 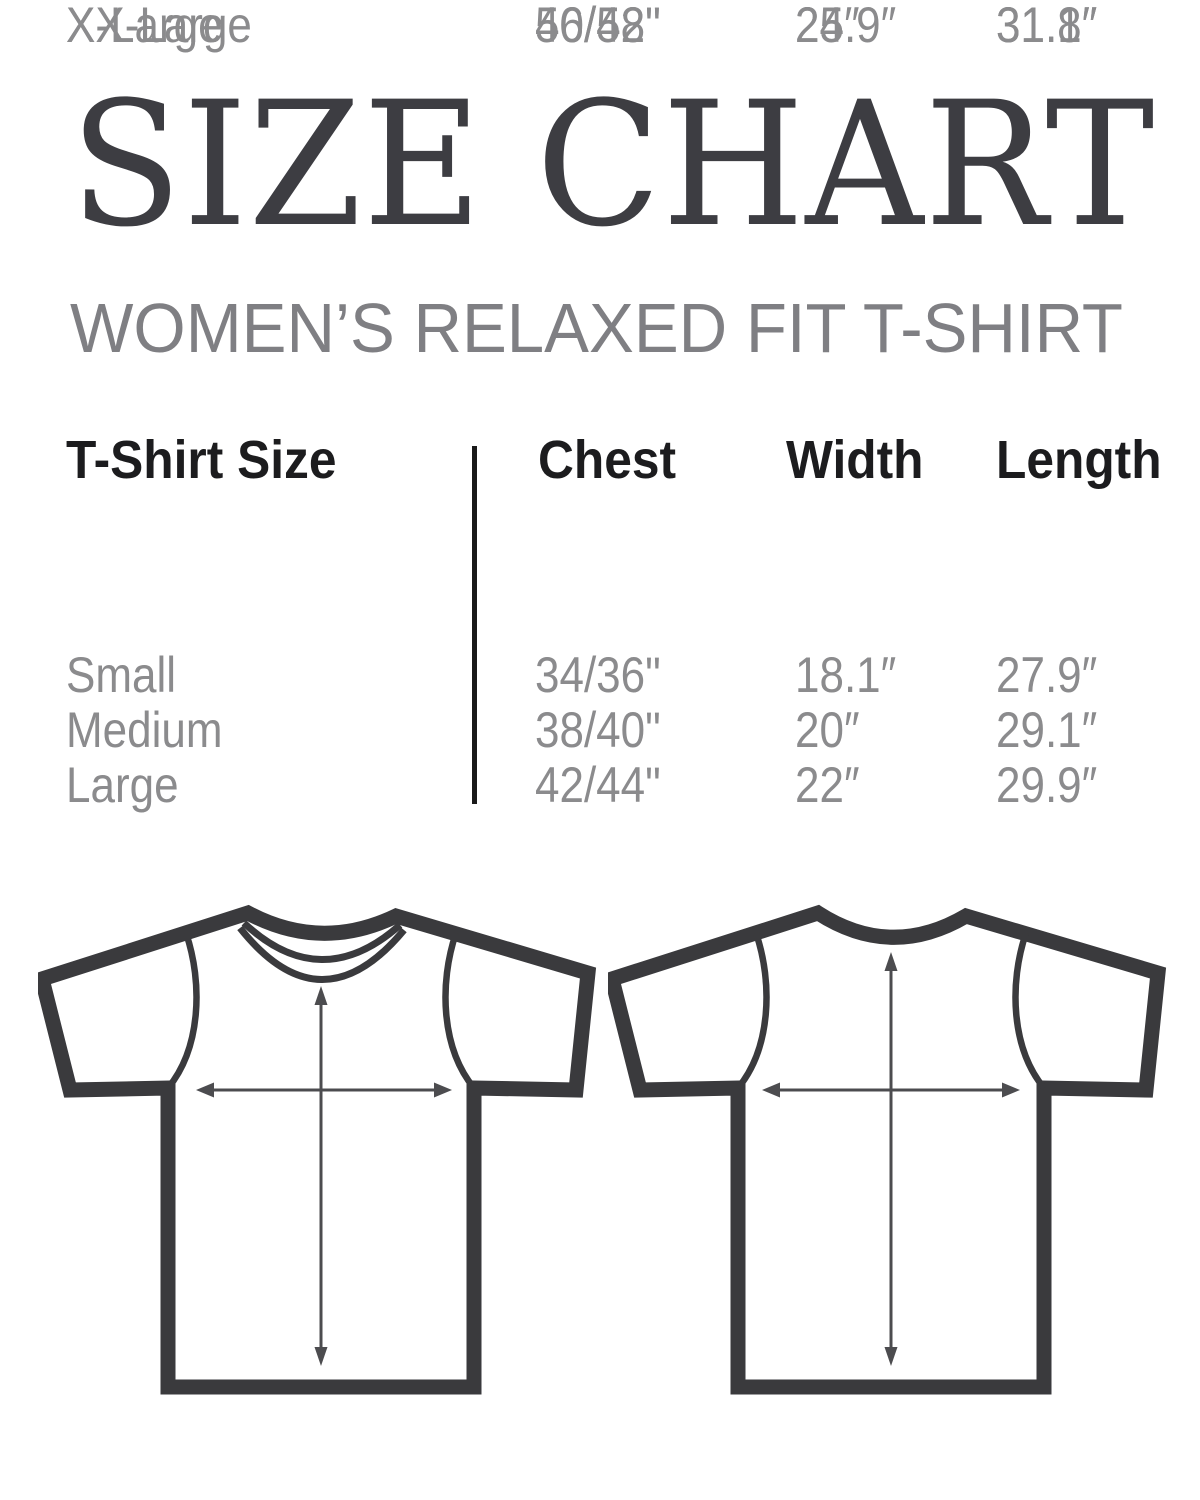 I want to click on length-cell: 31.8″, so click(x=1047, y=26).